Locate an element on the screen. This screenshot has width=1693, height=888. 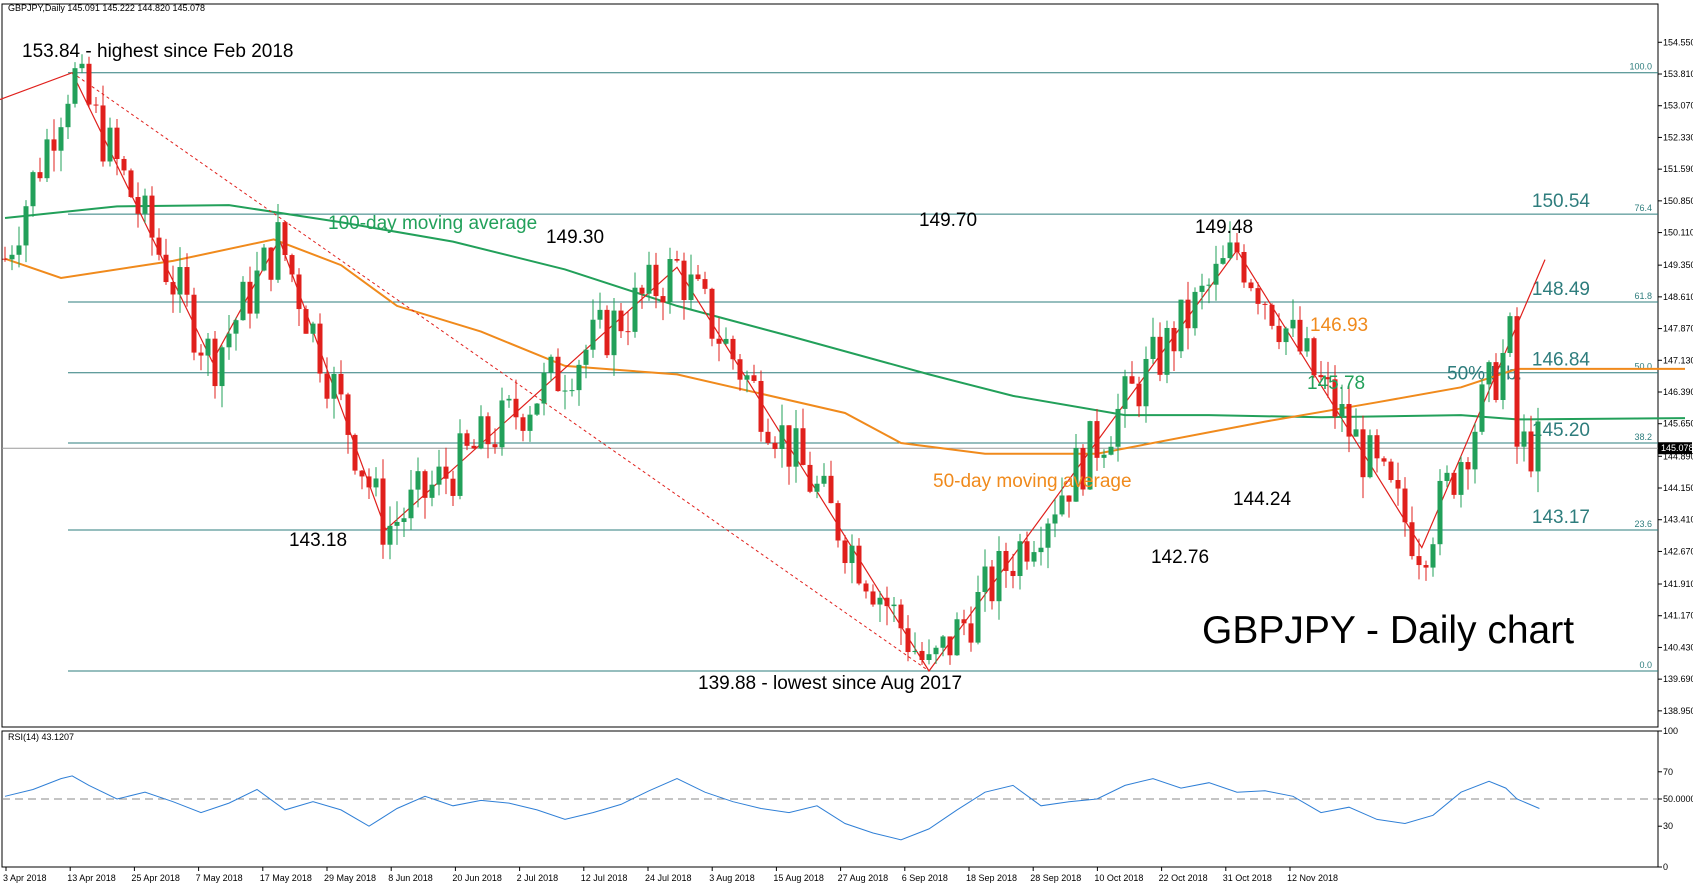
x-tick-label: 22 Oct 2018 is located at coordinates (1183, 878).